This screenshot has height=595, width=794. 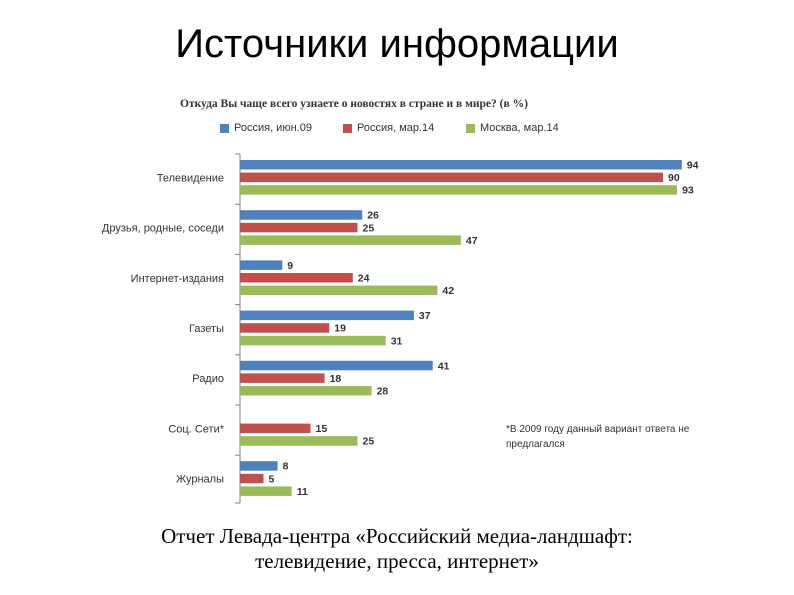 What do you see at coordinates (444, 366) in the screenshot?
I see `data-label: 41` at bounding box center [444, 366].